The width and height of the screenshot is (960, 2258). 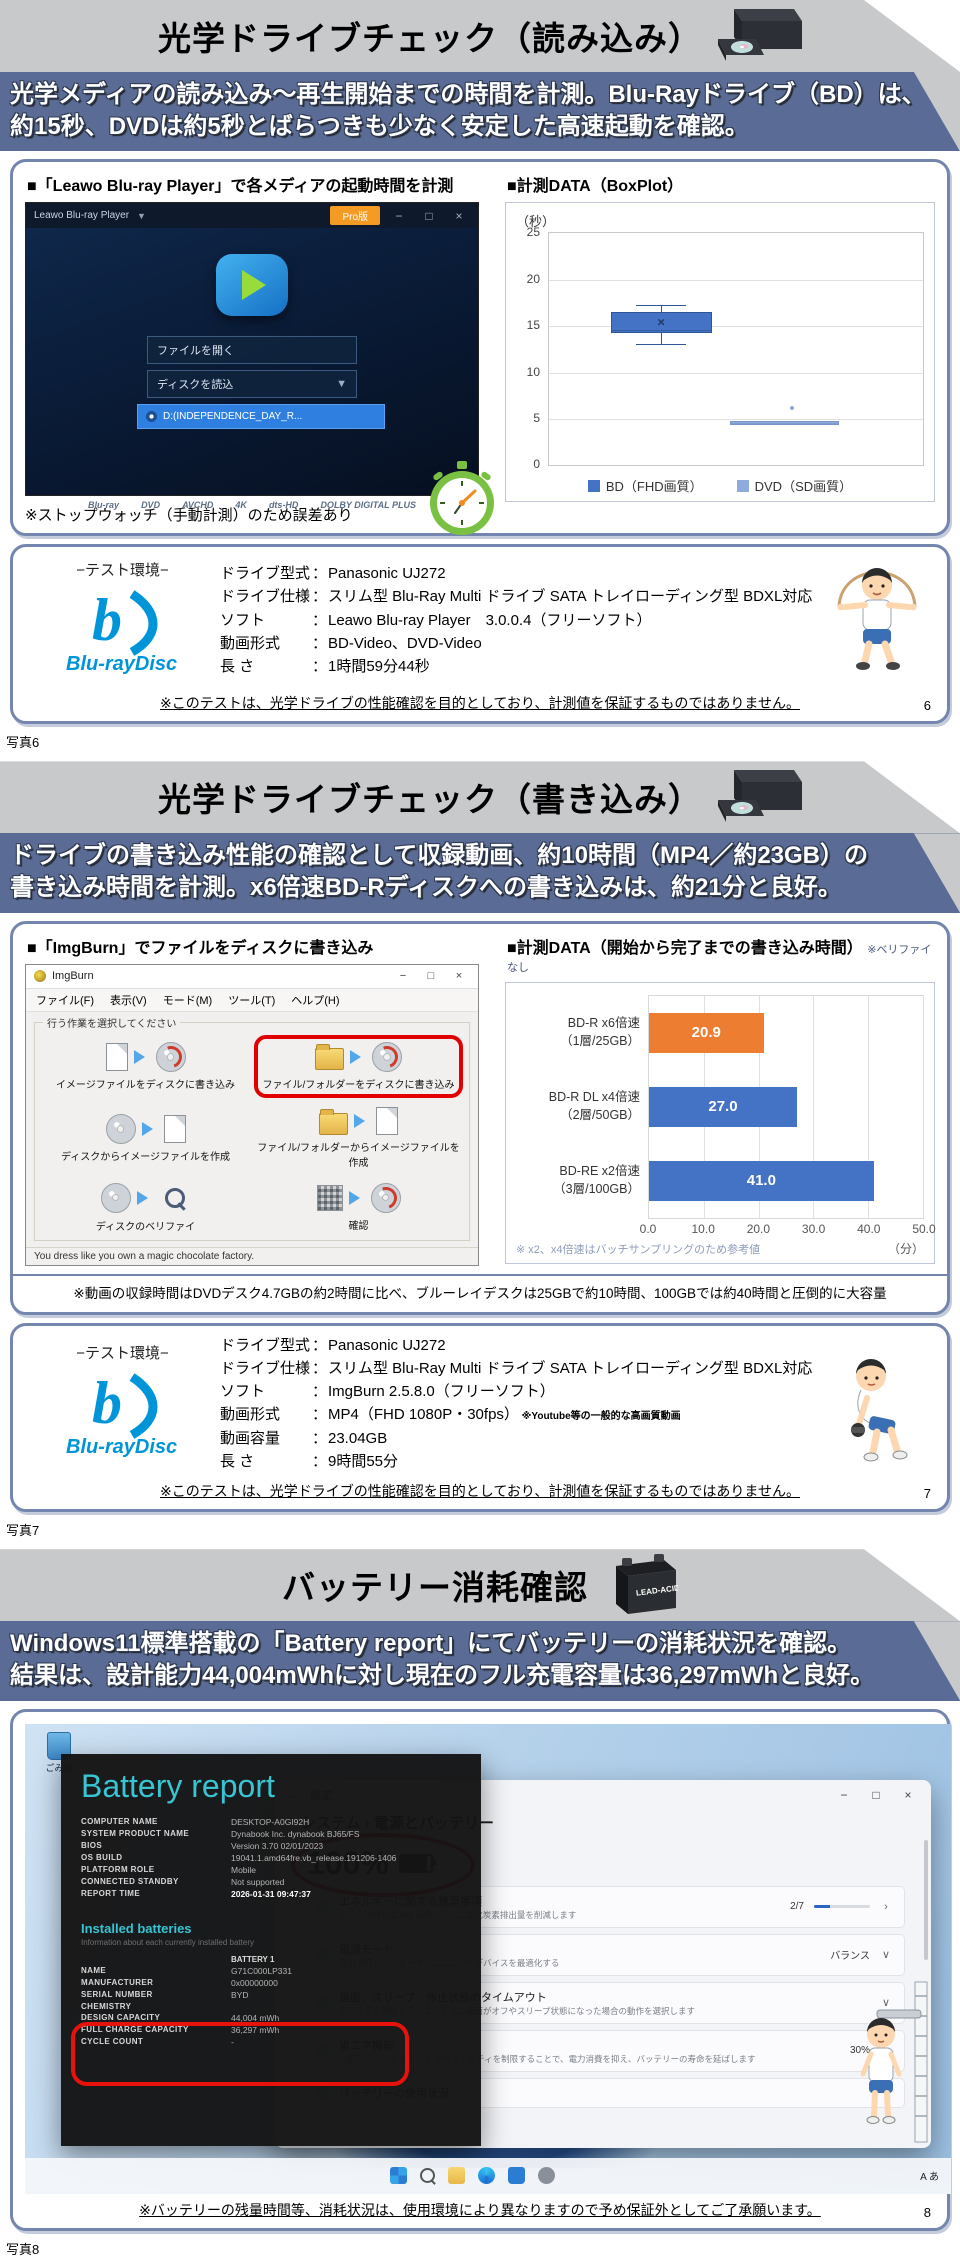 What do you see at coordinates (121, 2017) in the screenshot?
I see `battery-label: DESIGN CAPACITY` at bounding box center [121, 2017].